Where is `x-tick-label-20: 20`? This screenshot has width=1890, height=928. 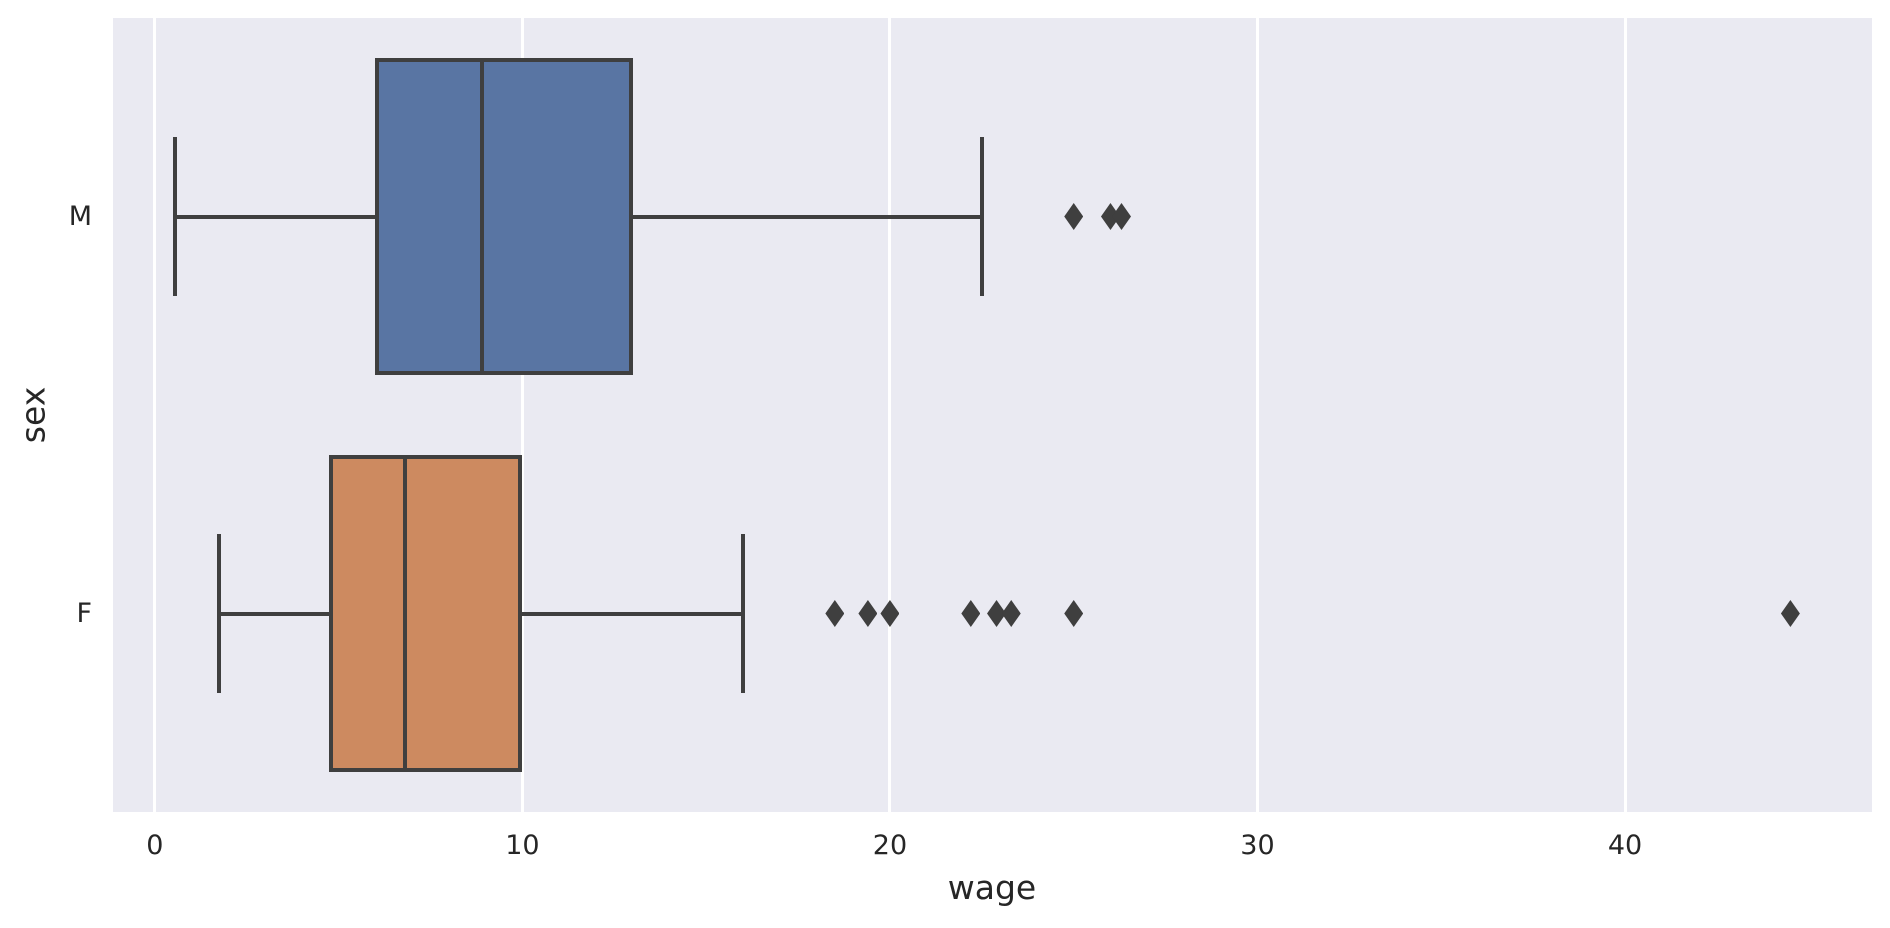 x-tick-label-20: 20 is located at coordinates (890, 845).